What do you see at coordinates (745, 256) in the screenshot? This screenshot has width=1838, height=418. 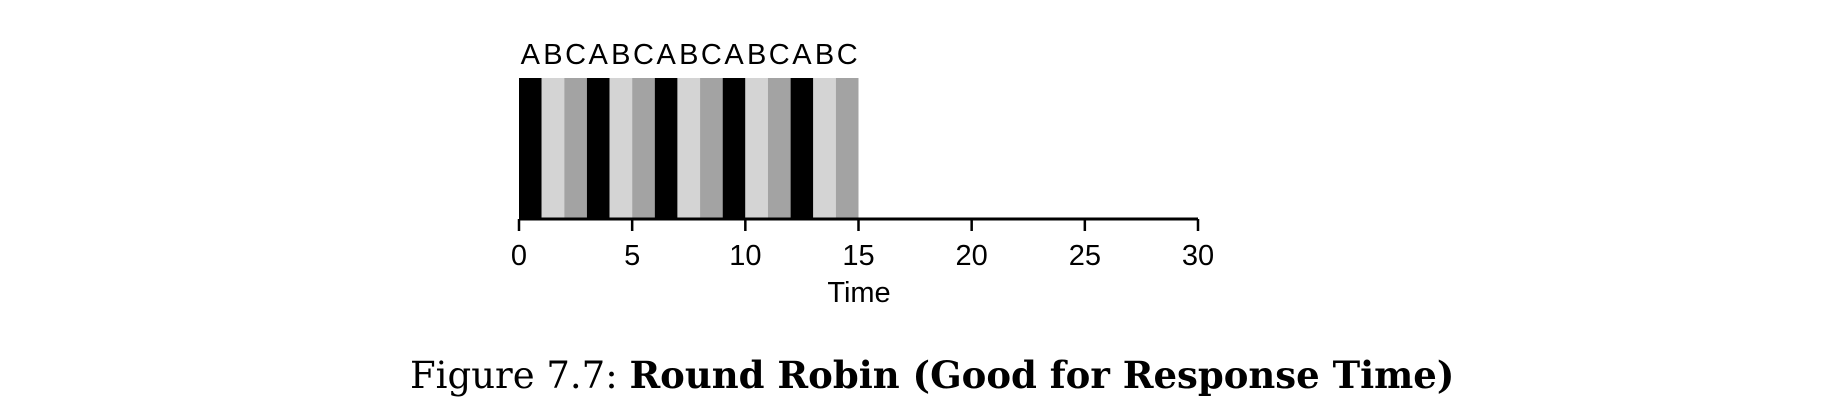 I see `x-tick-label: 10` at bounding box center [745, 256].